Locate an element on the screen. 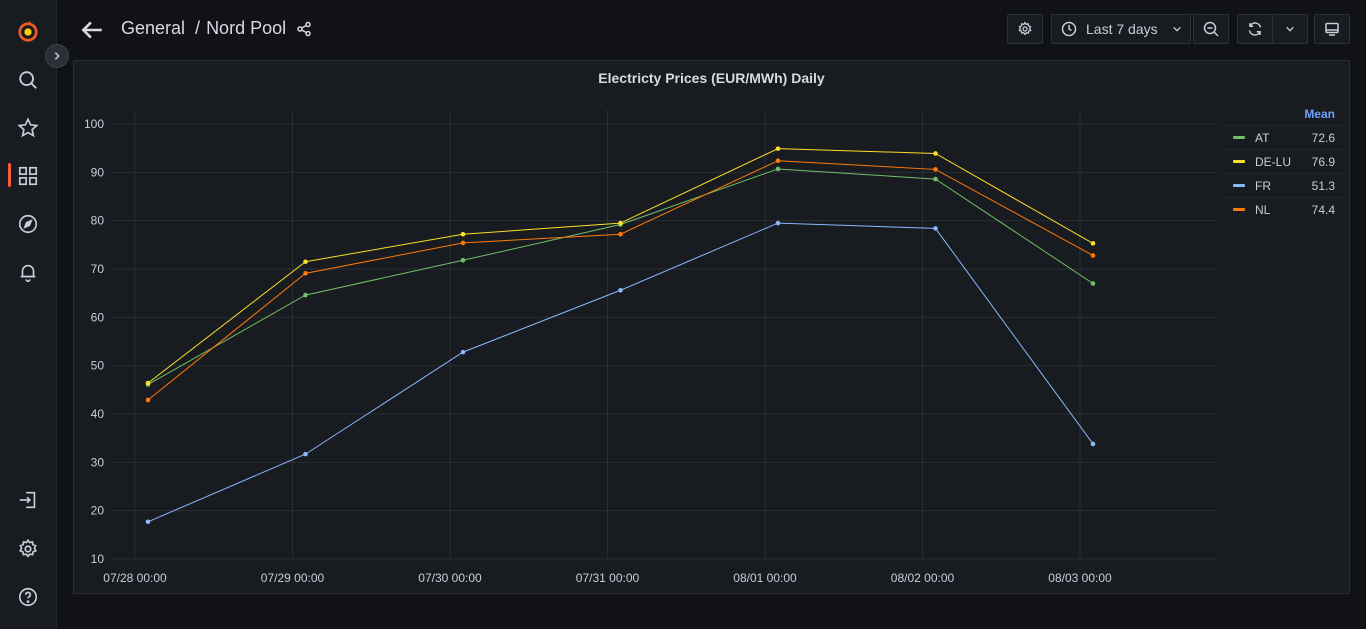 The width and height of the screenshot is (1366, 629). refresh-icon is located at coordinates (1255, 29).